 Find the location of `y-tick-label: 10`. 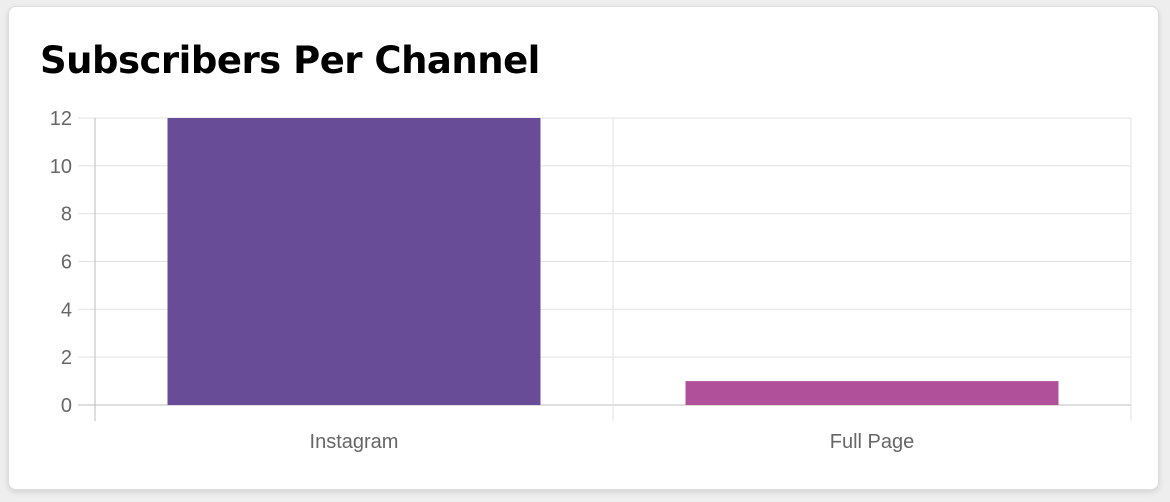

y-tick-label: 10 is located at coordinates (61, 167).